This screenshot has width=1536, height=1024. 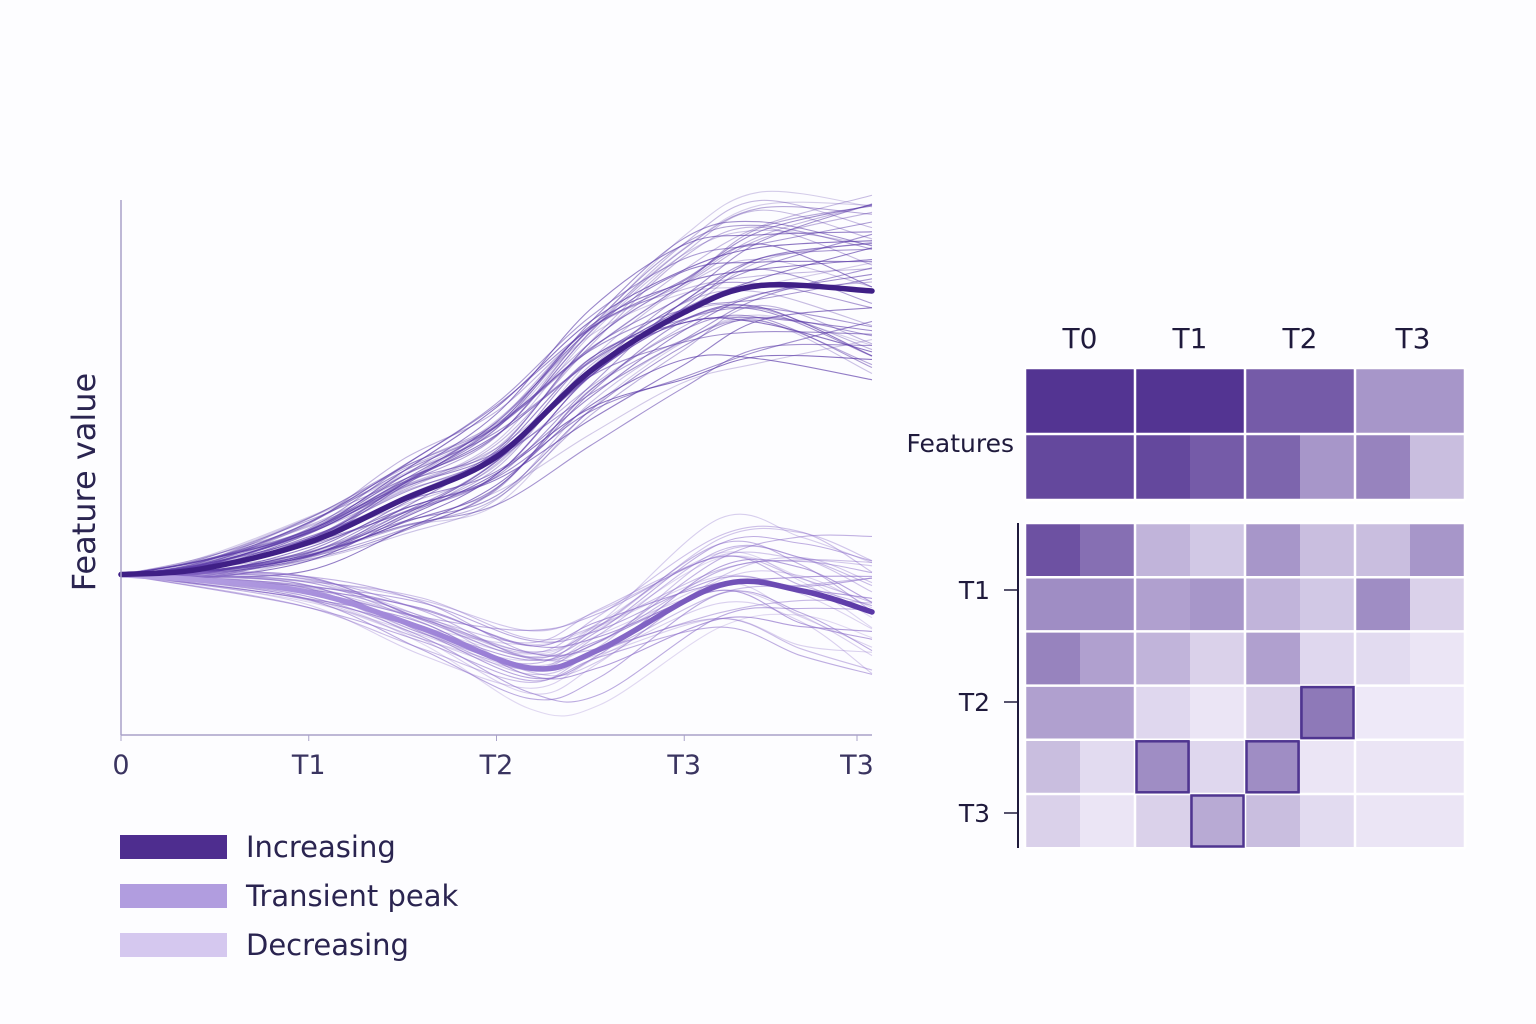 What do you see at coordinates (308, 765) in the screenshot?
I see `x-tick-label: T1` at bounding box center [308, 765].